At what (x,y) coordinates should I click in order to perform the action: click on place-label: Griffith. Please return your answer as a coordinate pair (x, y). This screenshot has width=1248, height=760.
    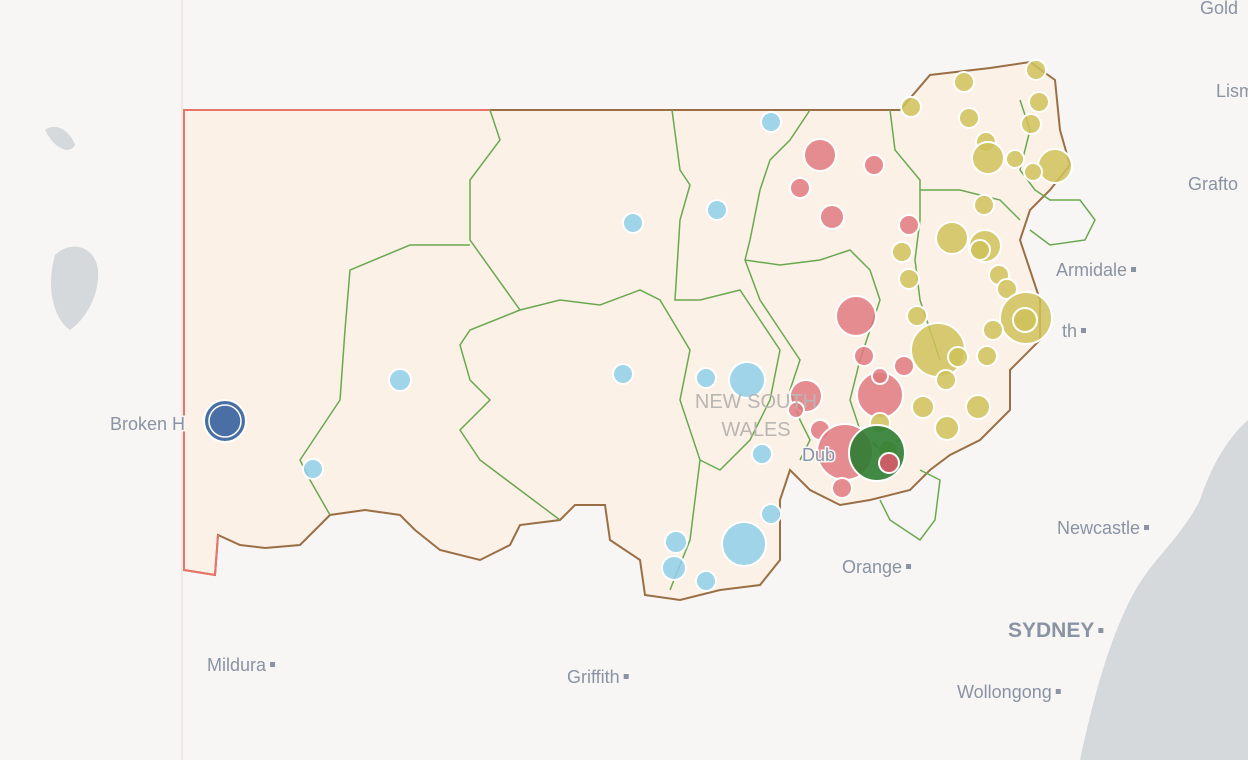
    Looking at the image, I should click on (593, 677).